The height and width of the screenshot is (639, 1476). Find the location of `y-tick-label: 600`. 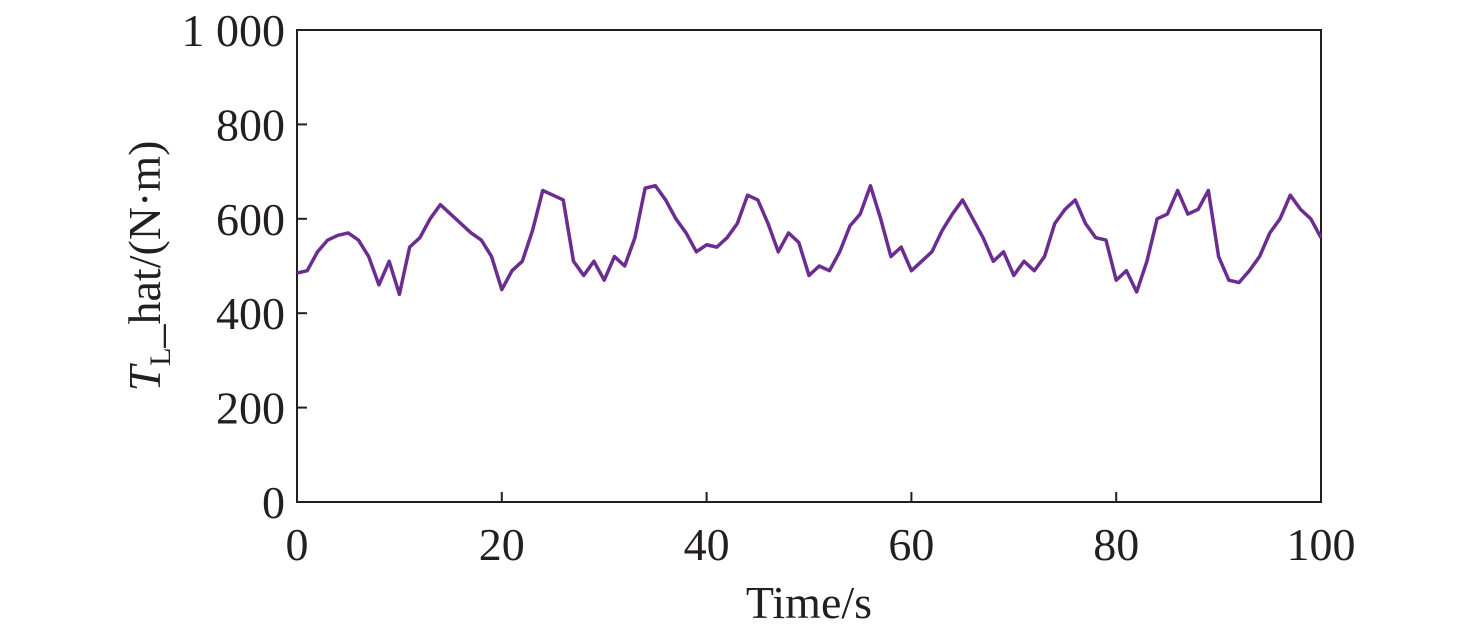

y-tick-label: 600 is located at coordinates (250, 219).